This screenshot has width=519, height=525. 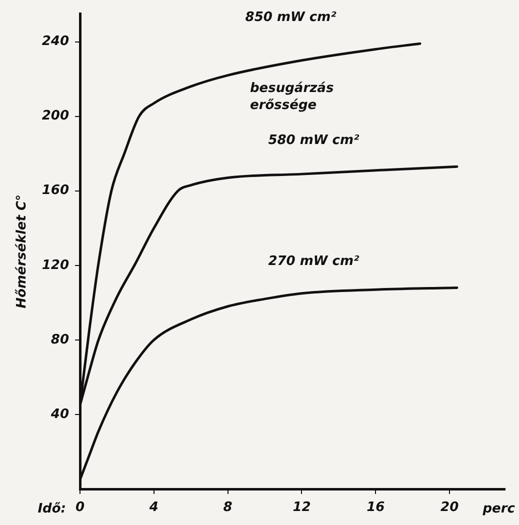 What do you see at coordinates (499, 508) in the screenshot?
I see `x-axis-title: perc` at bounding box center [499, 508].